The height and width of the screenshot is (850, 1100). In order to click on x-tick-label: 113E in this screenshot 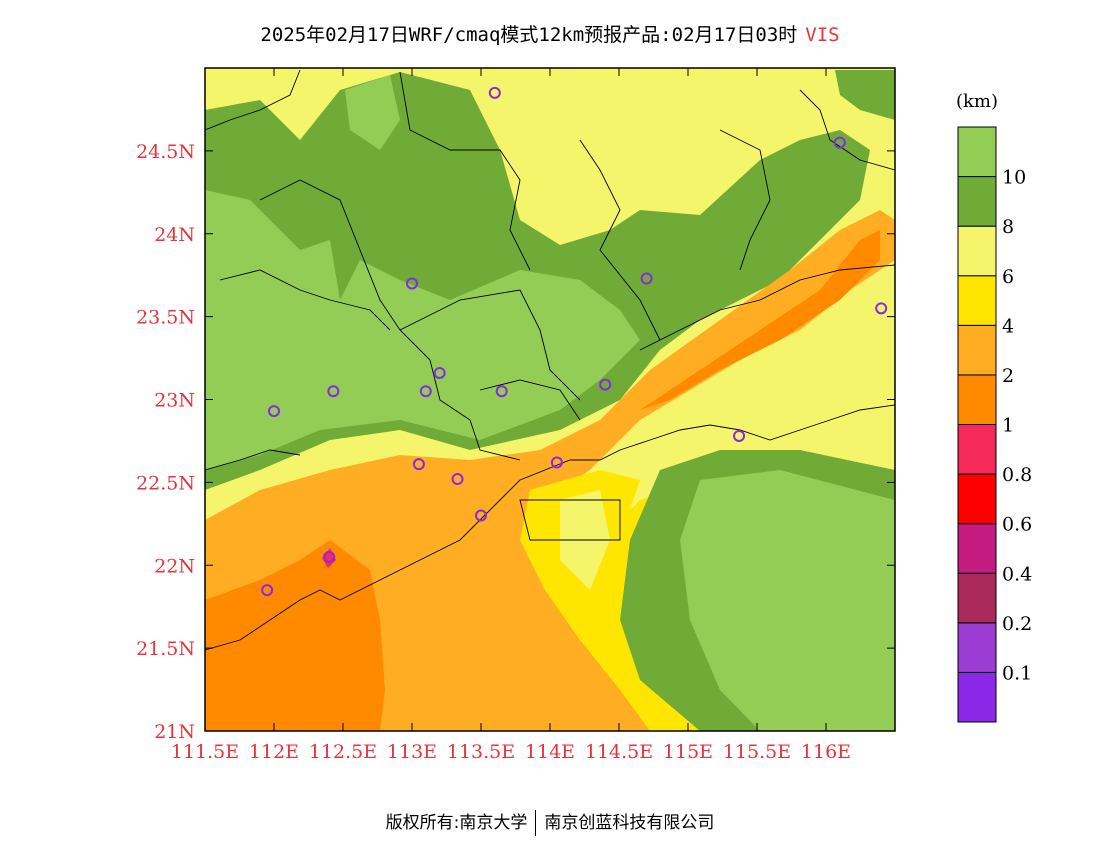, I will do `click(412, 752)`.